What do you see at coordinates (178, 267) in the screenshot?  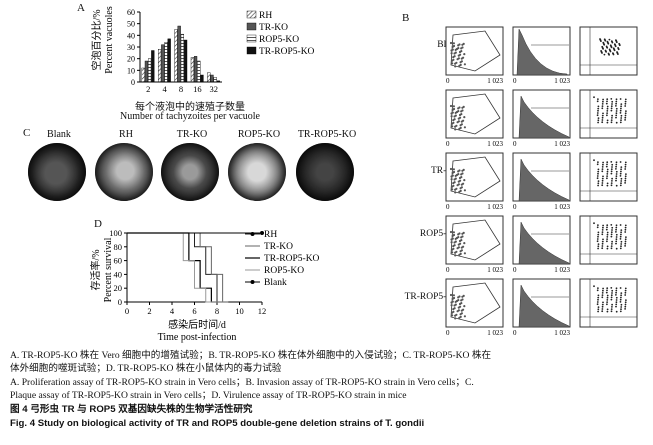 I see `d-series-line` at bounding box center [178, 267].